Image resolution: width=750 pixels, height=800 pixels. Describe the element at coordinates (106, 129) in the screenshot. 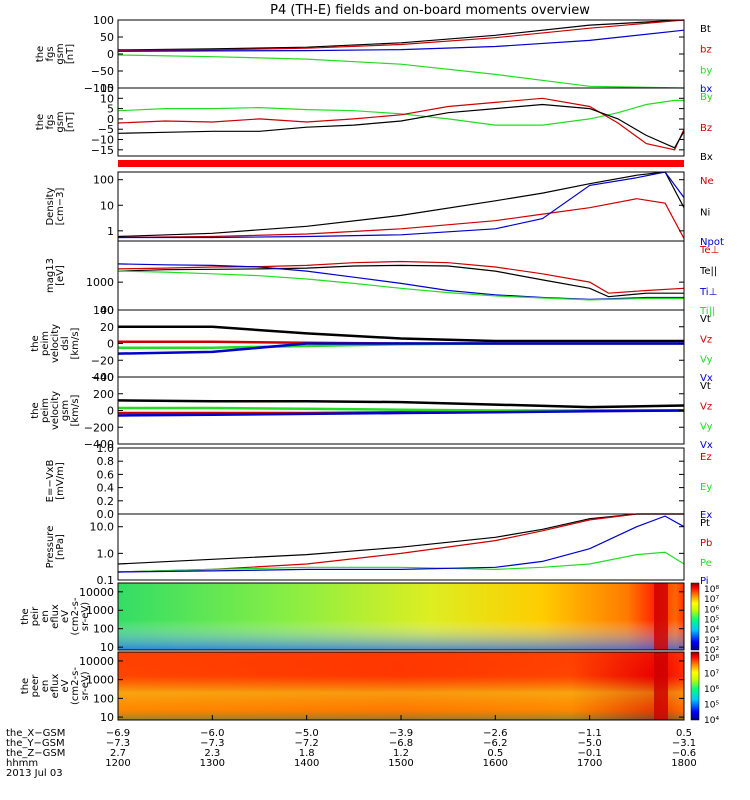

I see `y-tick-label: −5` at that location.